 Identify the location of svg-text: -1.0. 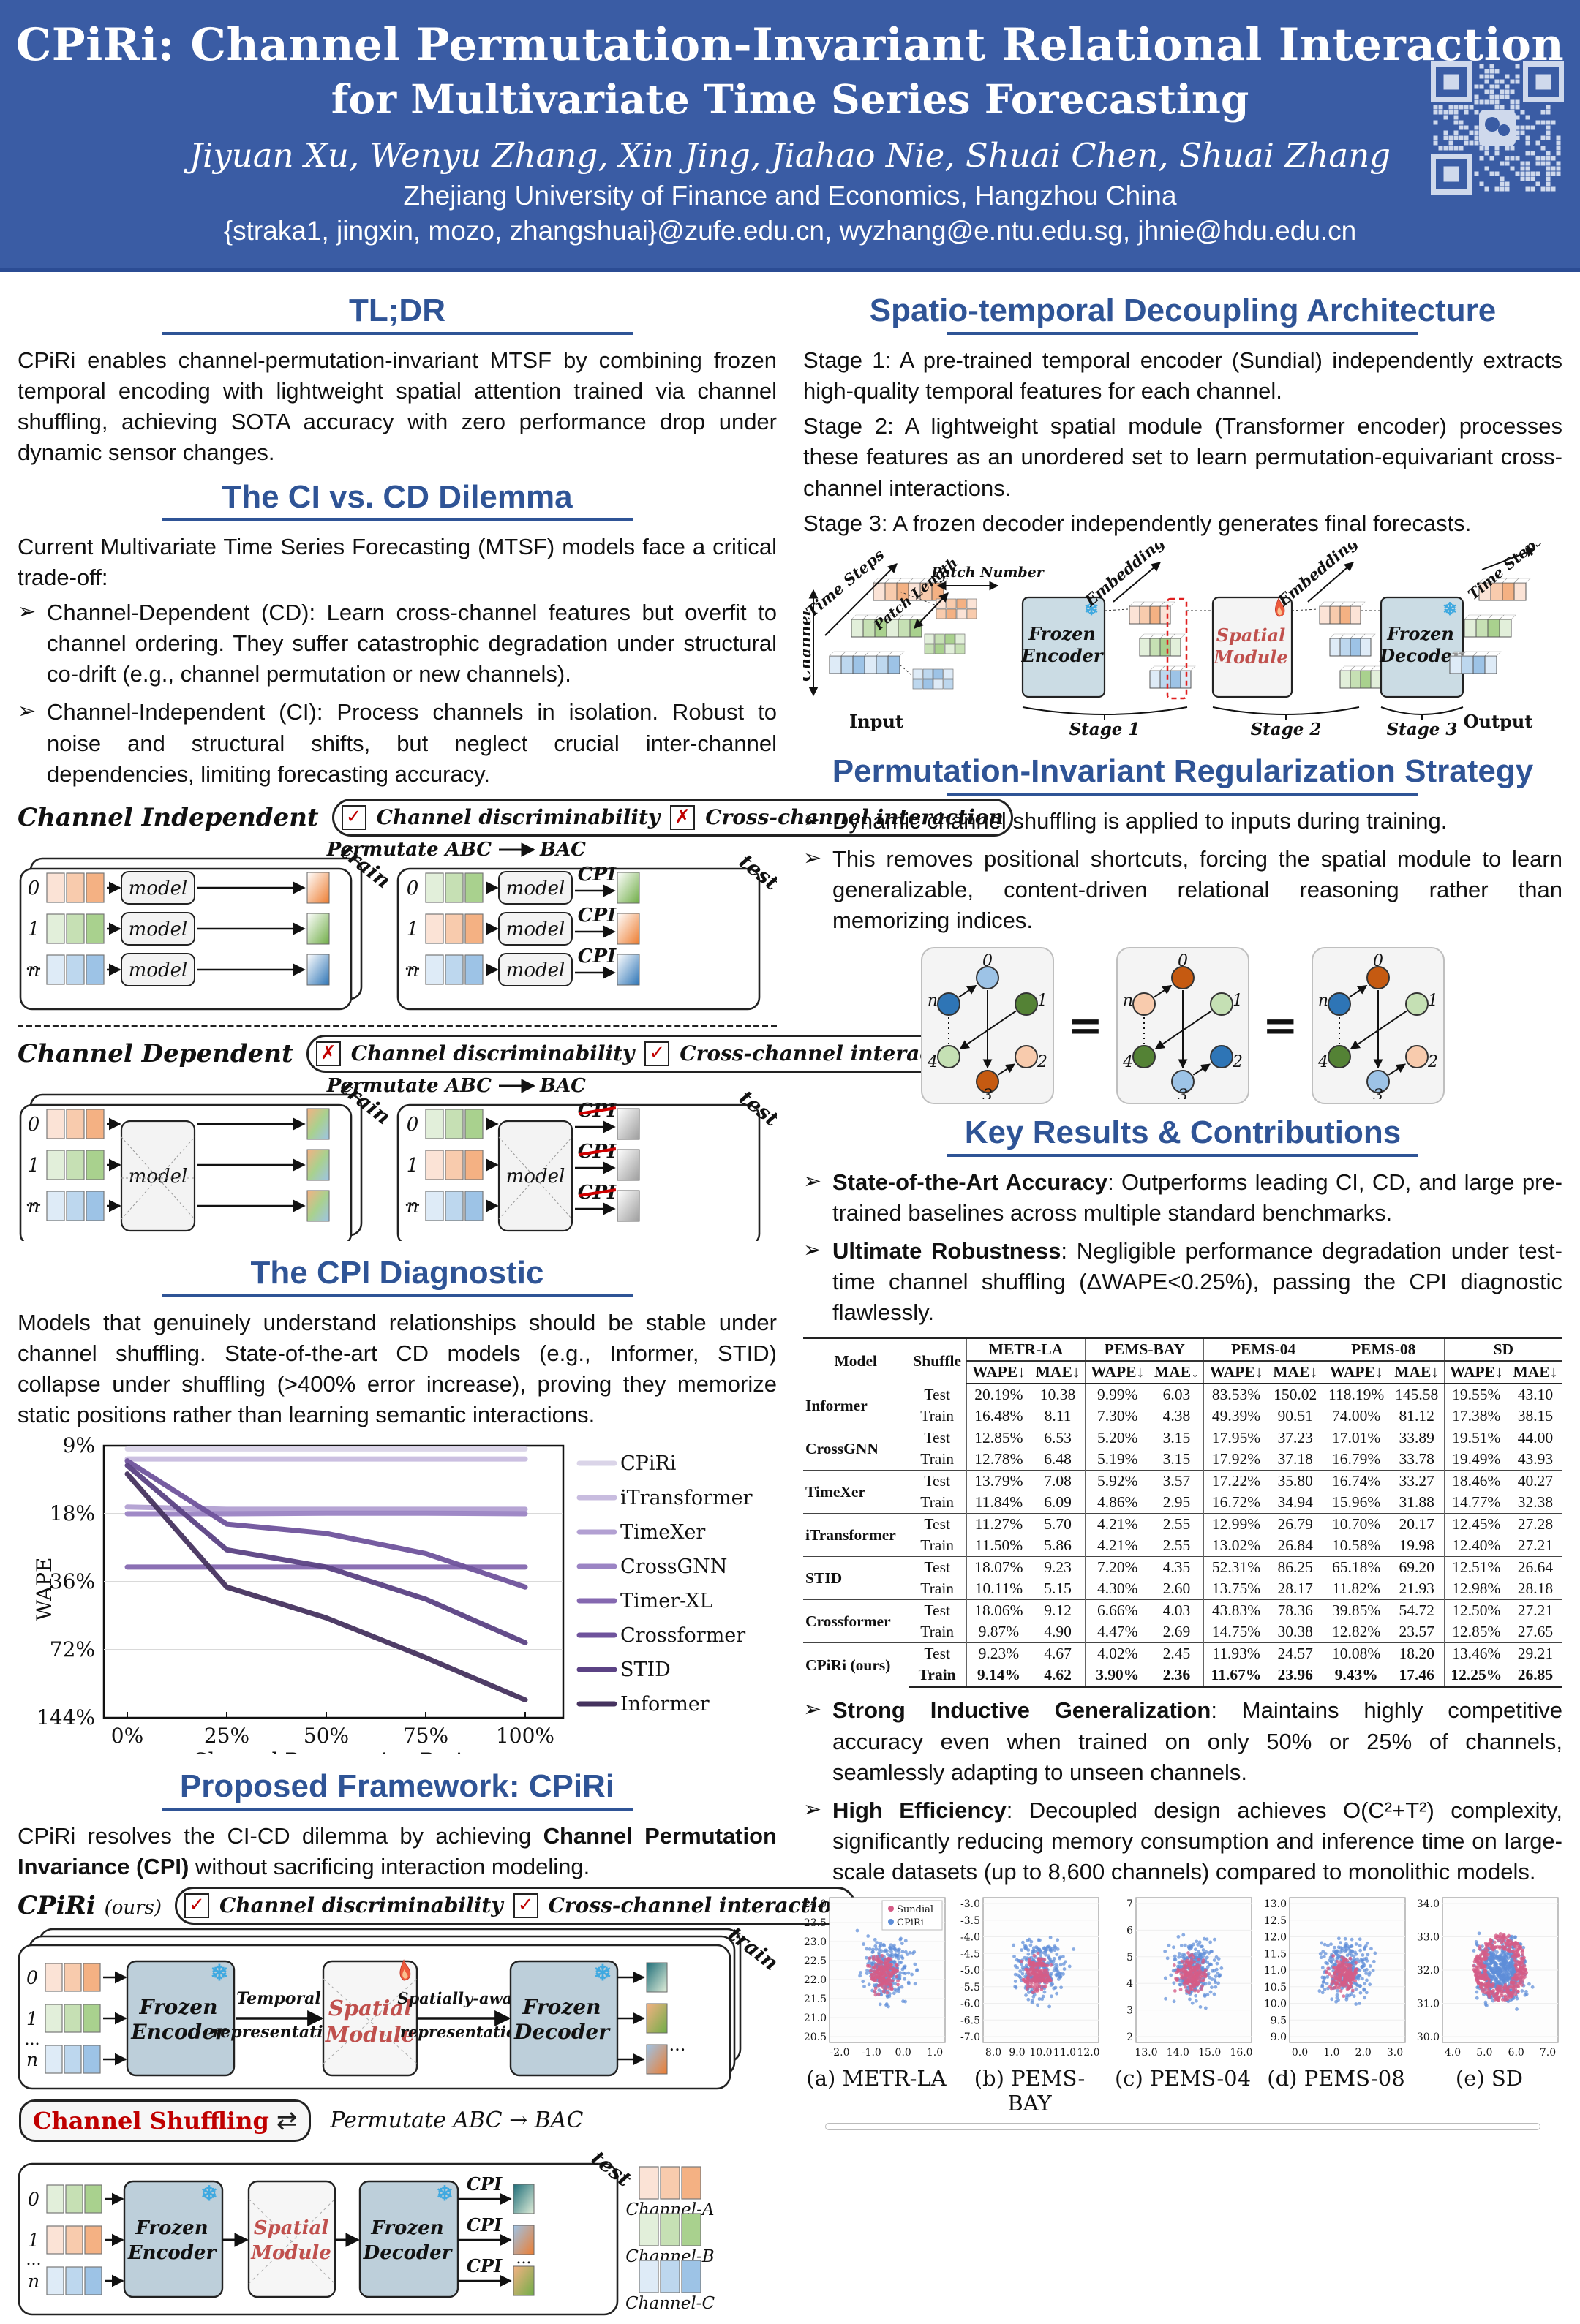
(871, 2053).